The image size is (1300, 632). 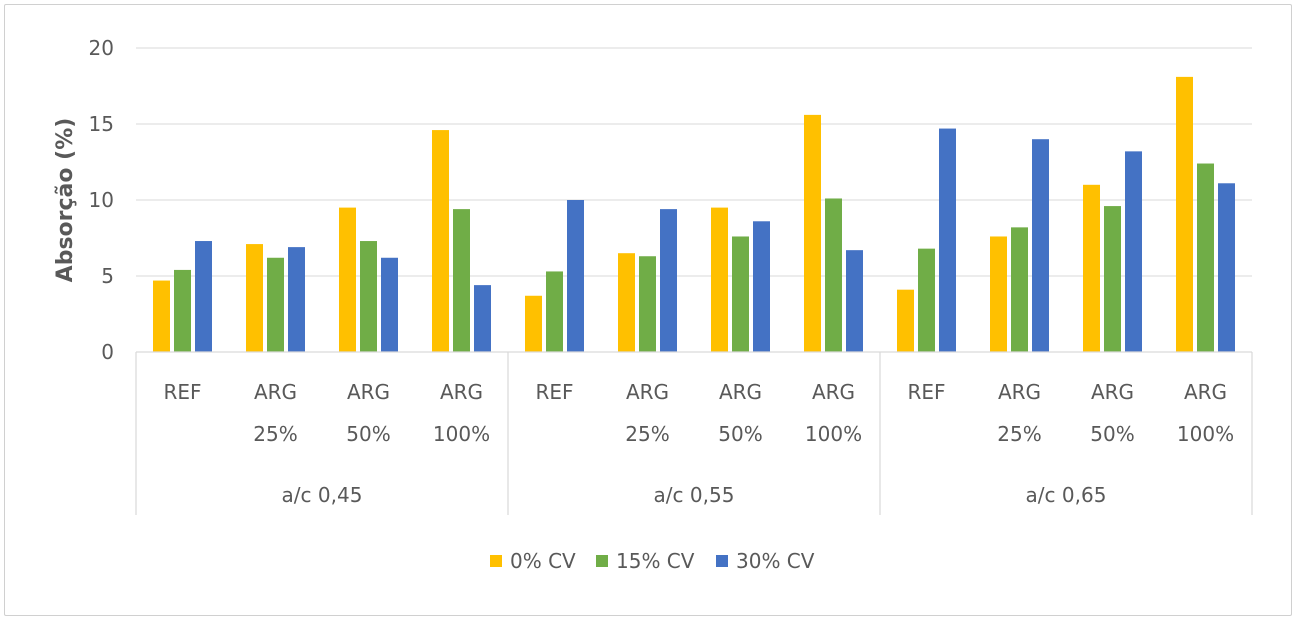 What do you see at coordinates (101, 124) in the screenshot?
I see `y-tick-label: 15` at bounding box center [101, 124].